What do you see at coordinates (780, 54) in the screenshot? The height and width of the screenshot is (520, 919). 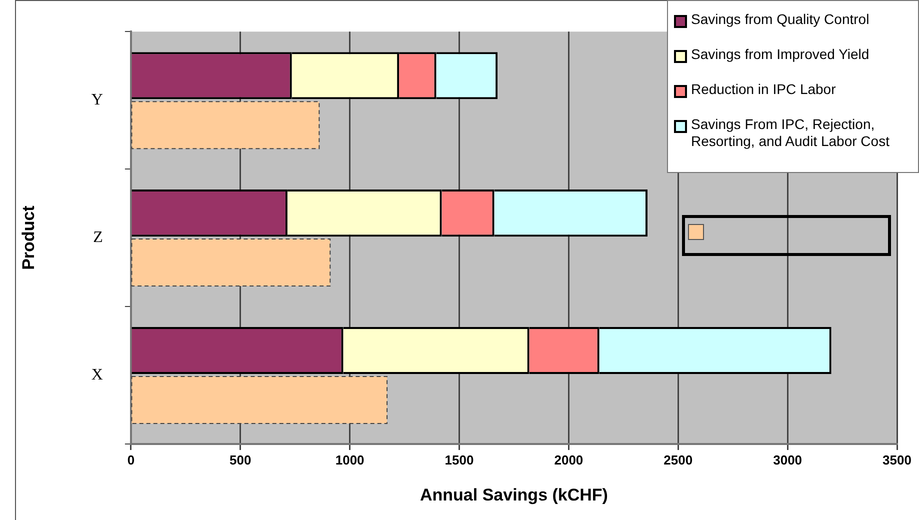 I see `legend-label: Savings from Improved Yield` at bounding box center [780, 54].